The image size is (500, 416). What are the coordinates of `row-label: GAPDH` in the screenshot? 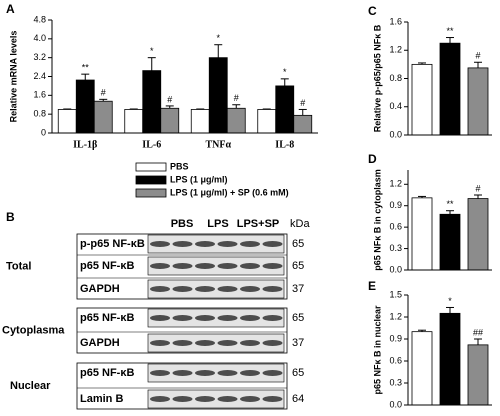 It's located at (100, 289).